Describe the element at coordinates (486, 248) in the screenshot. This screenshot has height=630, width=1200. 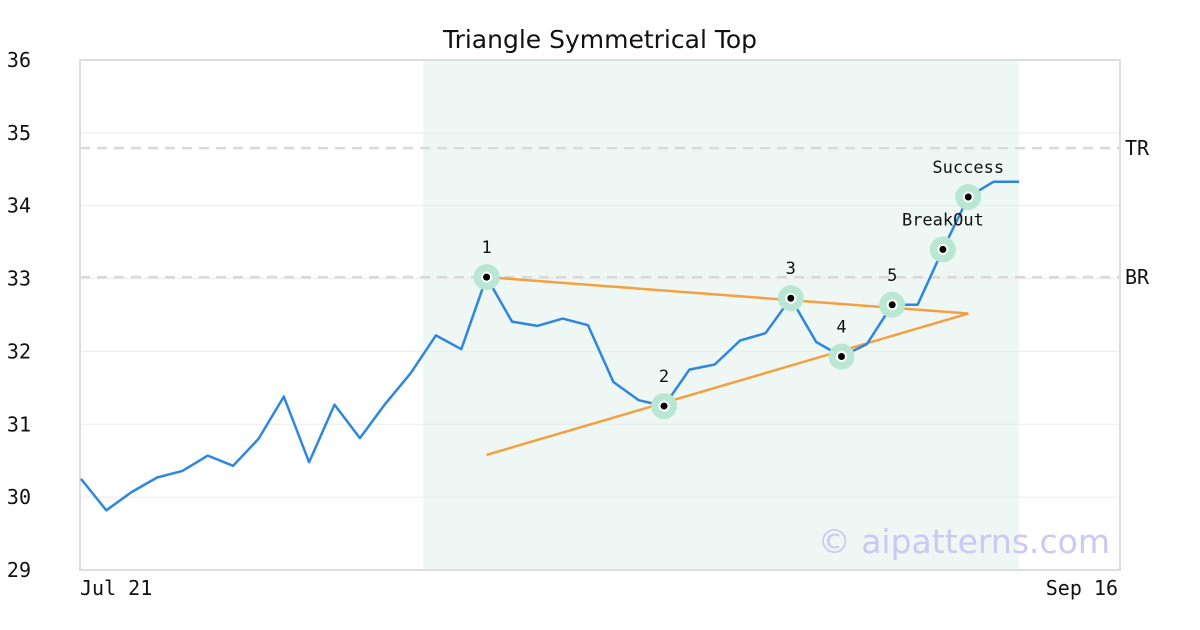
I see `pattern-point-label: 1` at that location.